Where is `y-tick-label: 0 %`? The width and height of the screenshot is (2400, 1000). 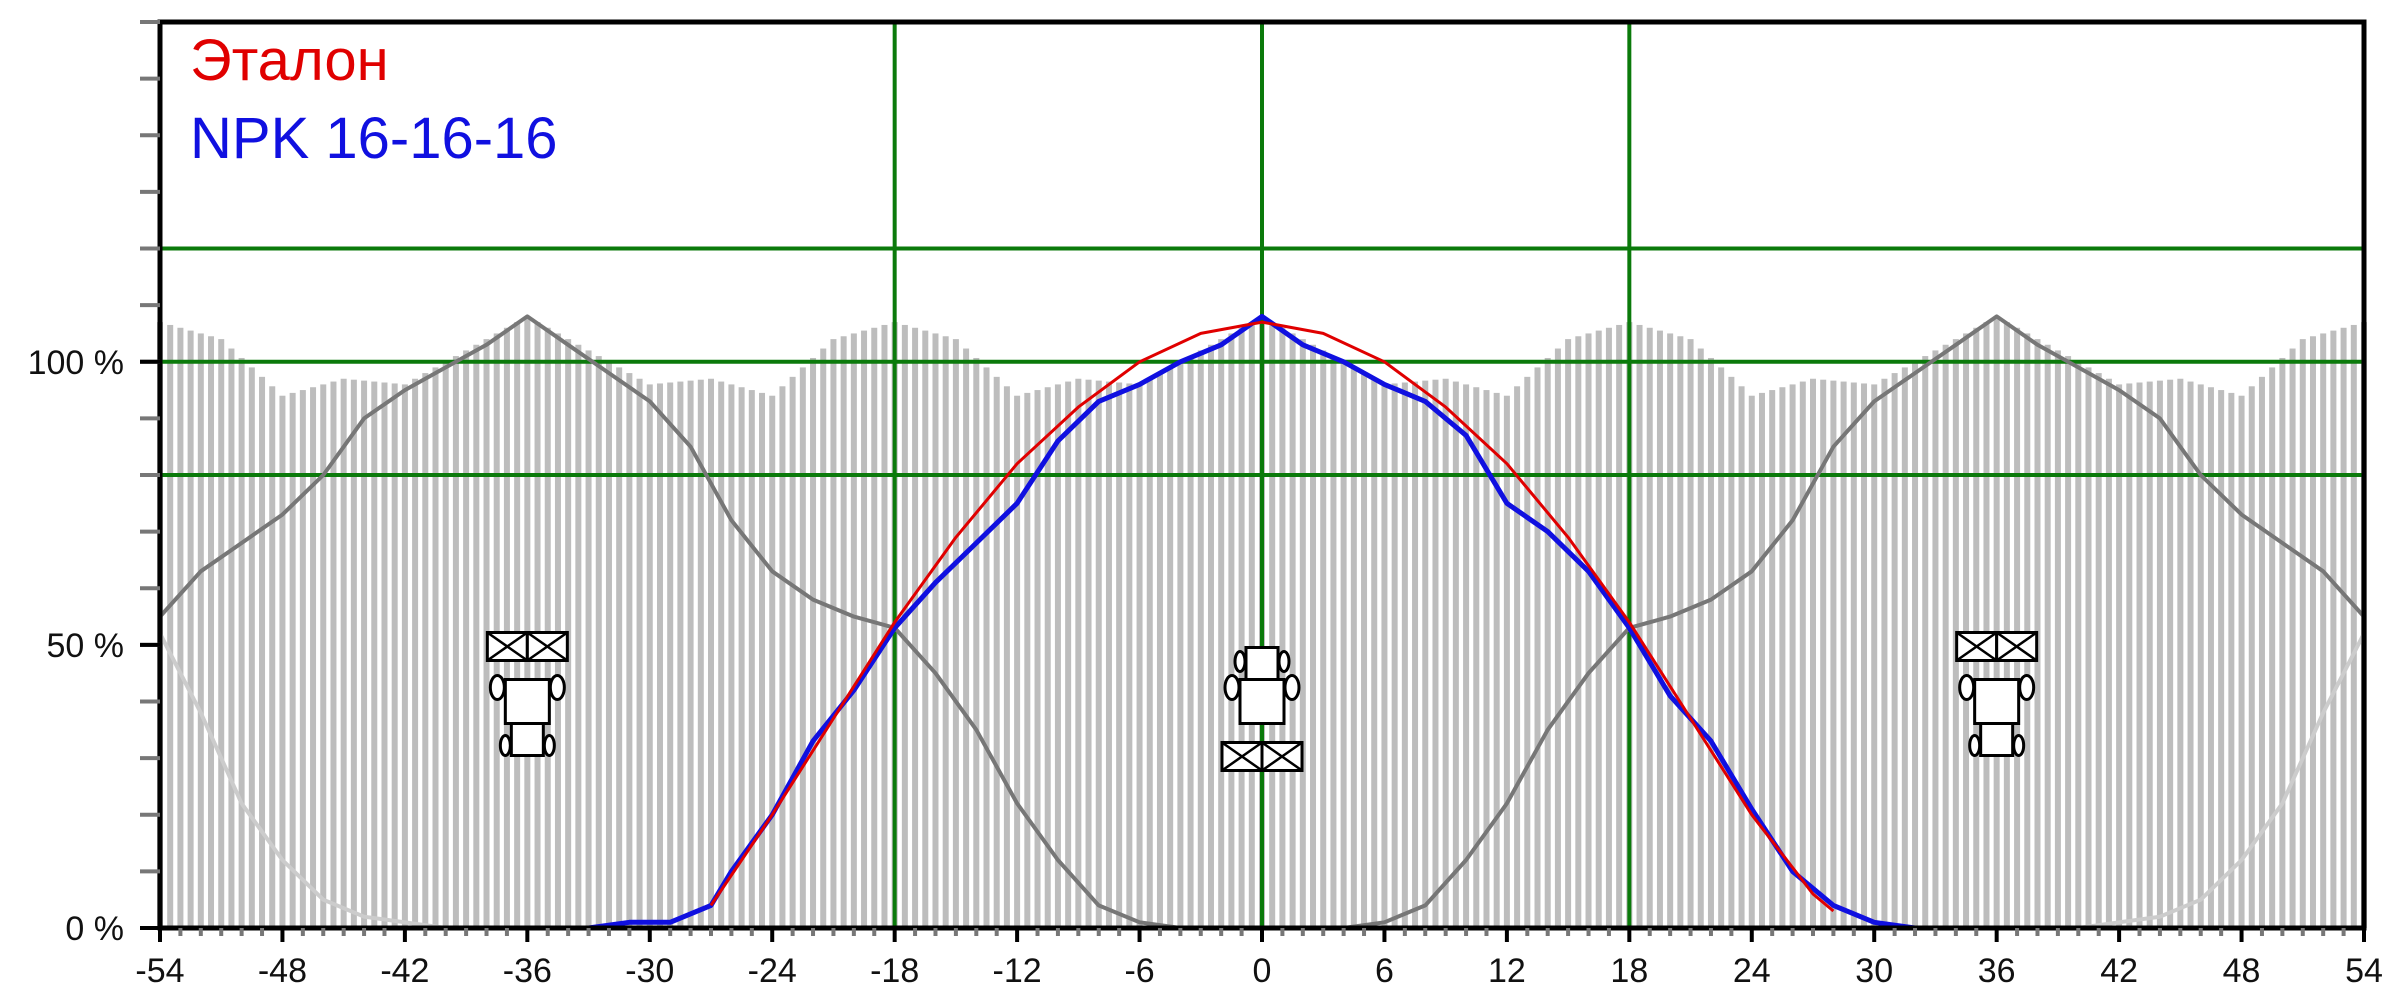 y-tick-label: 0 % is located at coordinates (94, 929).